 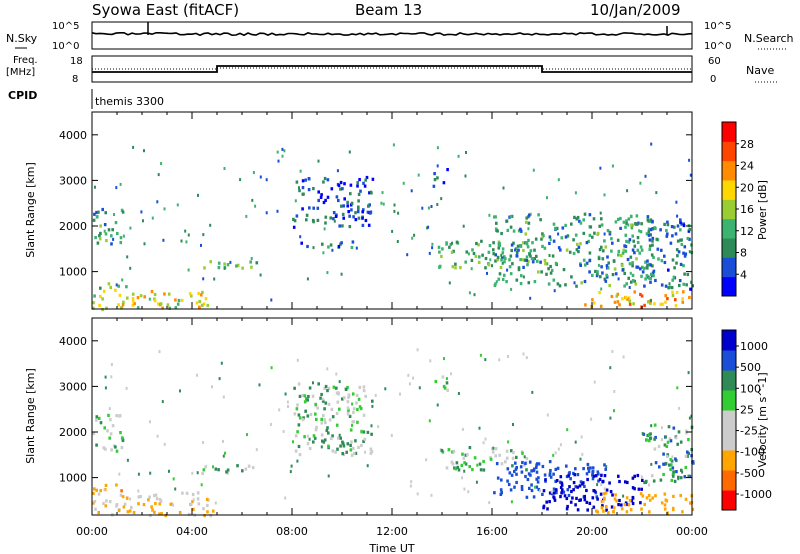 What do you see at coordinates (714, 61) in the screenshot?
I see `nave-tick-top: 60` at bounding box center [714, 61].